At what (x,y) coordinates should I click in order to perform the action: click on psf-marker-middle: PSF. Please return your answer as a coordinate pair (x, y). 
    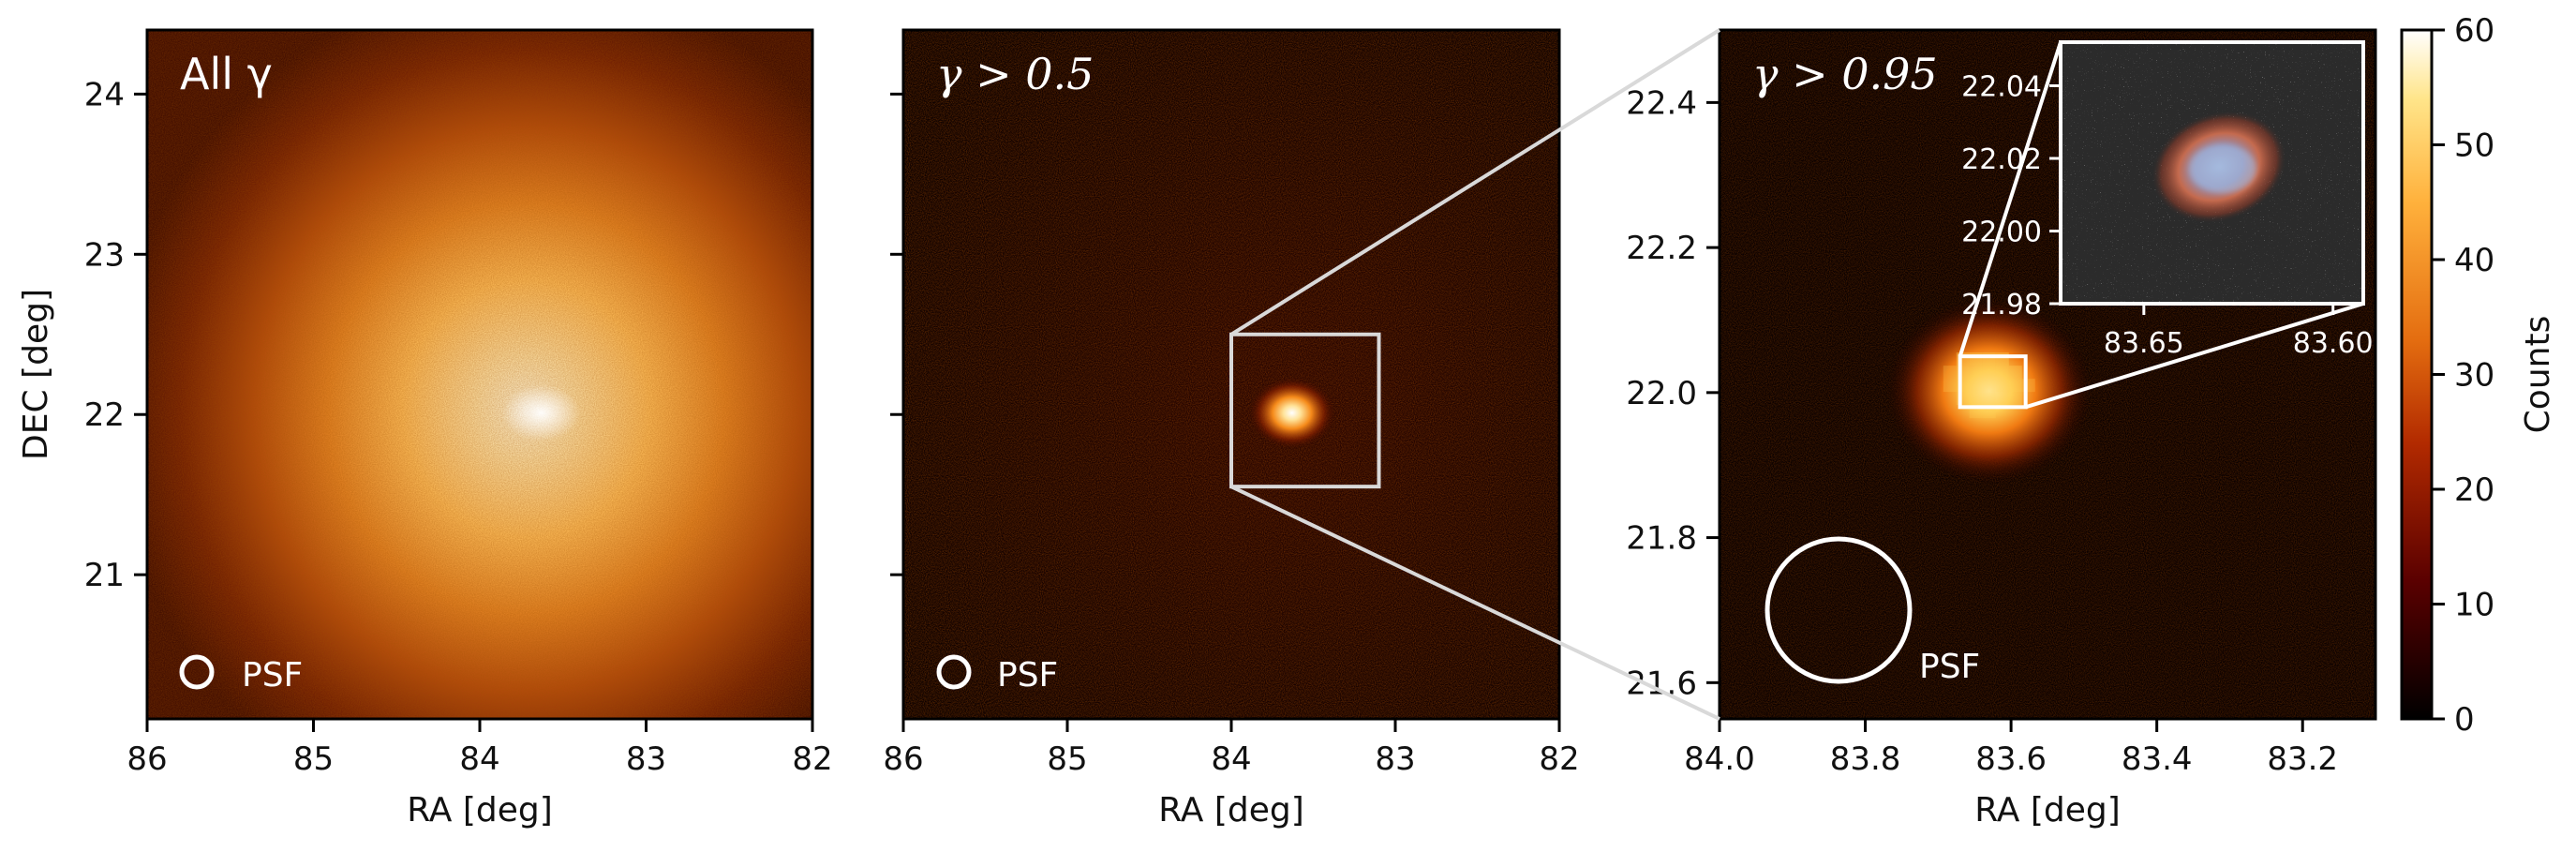
    Looking at the image, I should click on (997, 674).